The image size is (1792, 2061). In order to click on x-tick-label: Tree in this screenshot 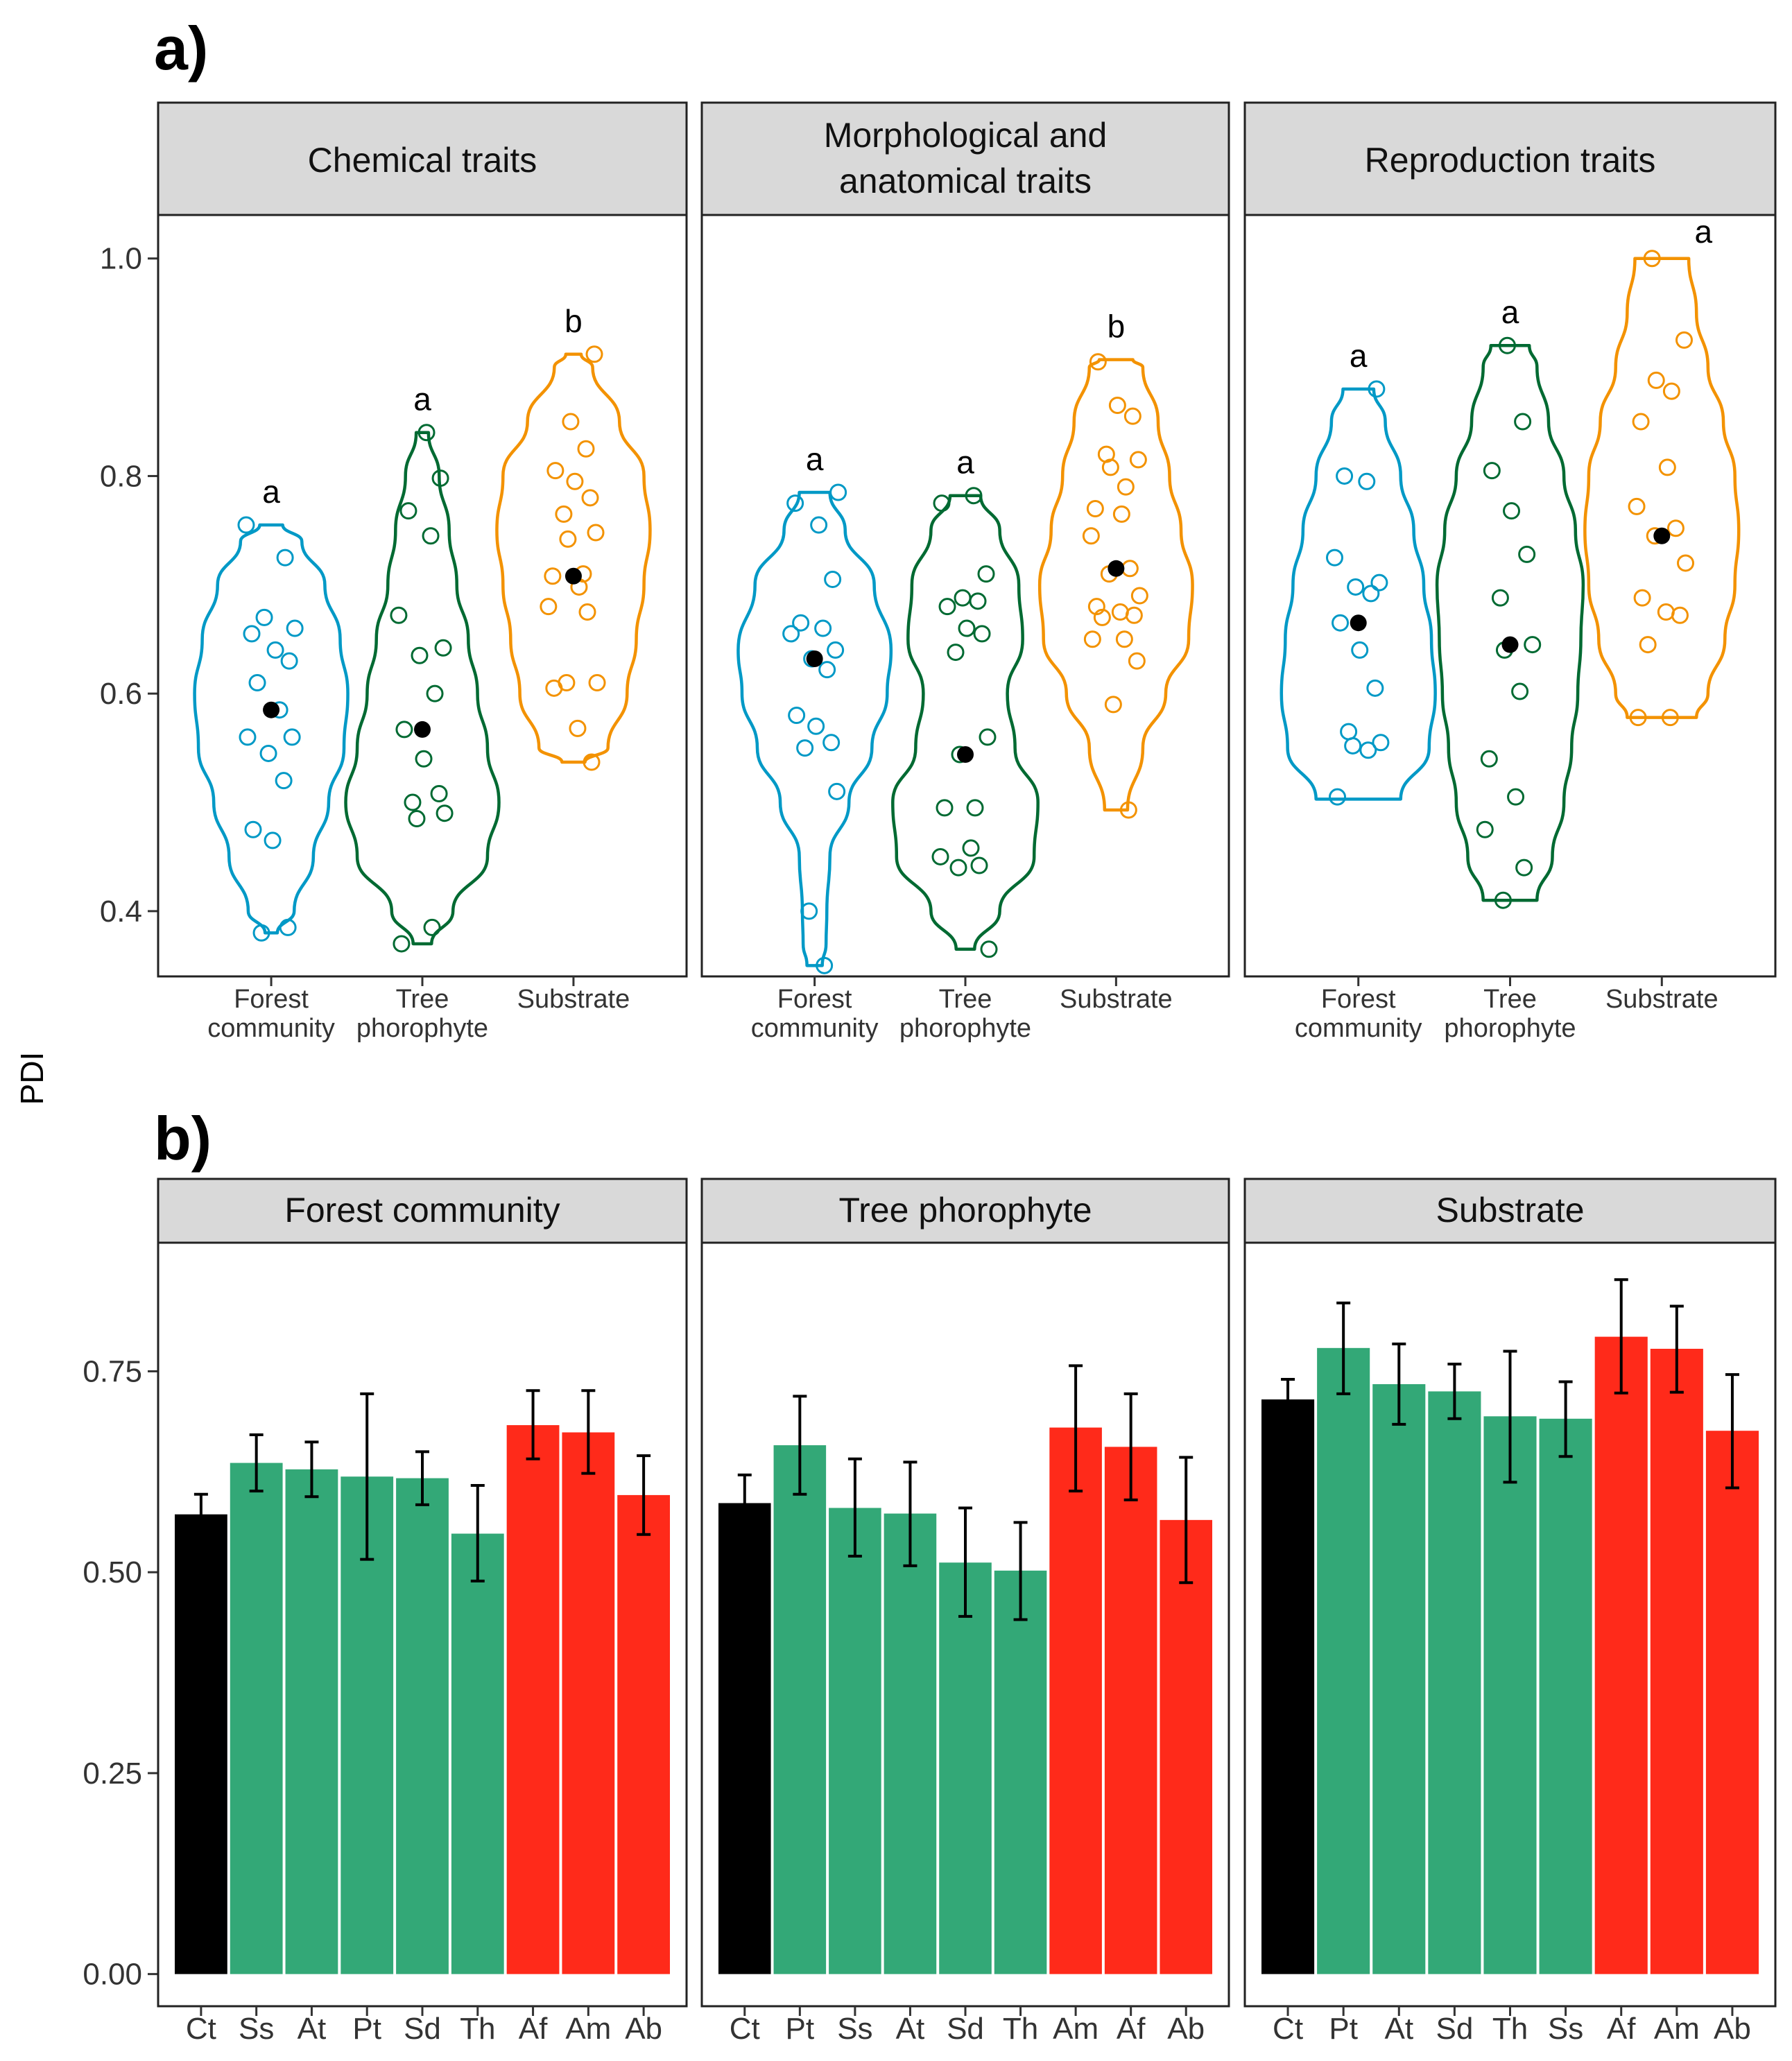, I will do `click(965, 999)`.